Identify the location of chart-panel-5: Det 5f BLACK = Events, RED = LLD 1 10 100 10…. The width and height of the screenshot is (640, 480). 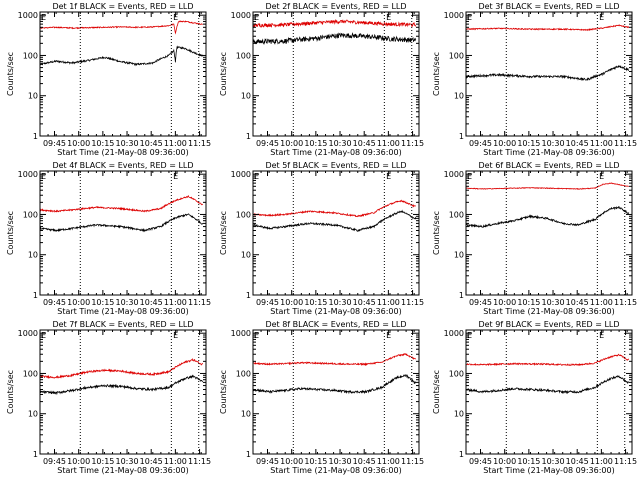
(321, 238).